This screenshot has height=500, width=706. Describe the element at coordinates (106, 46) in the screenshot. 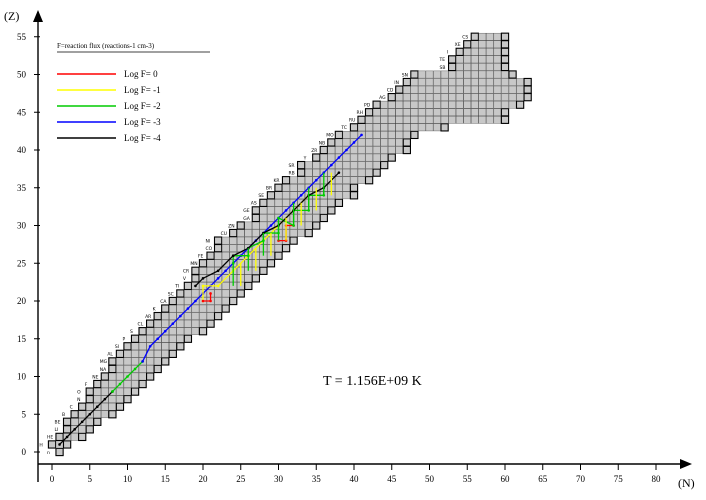

I see `legend-title: F=reaction flux (reactions-1 cm-3)` at that location.